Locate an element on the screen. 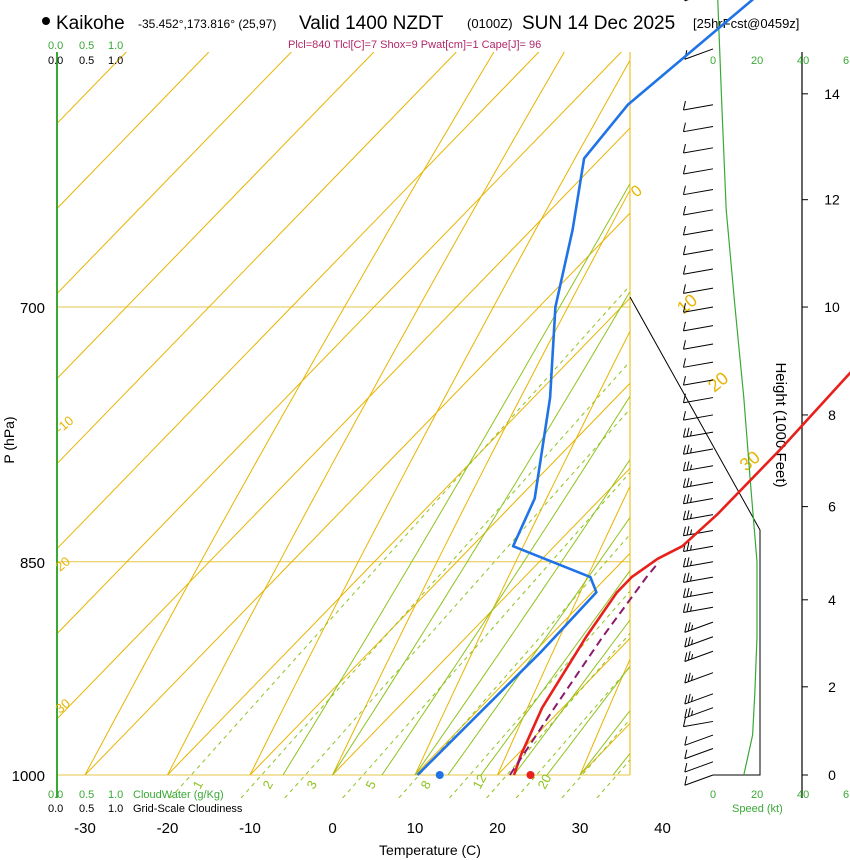 The image size is (850, 860). isotherm--90 is located at coordinates (174, 173).